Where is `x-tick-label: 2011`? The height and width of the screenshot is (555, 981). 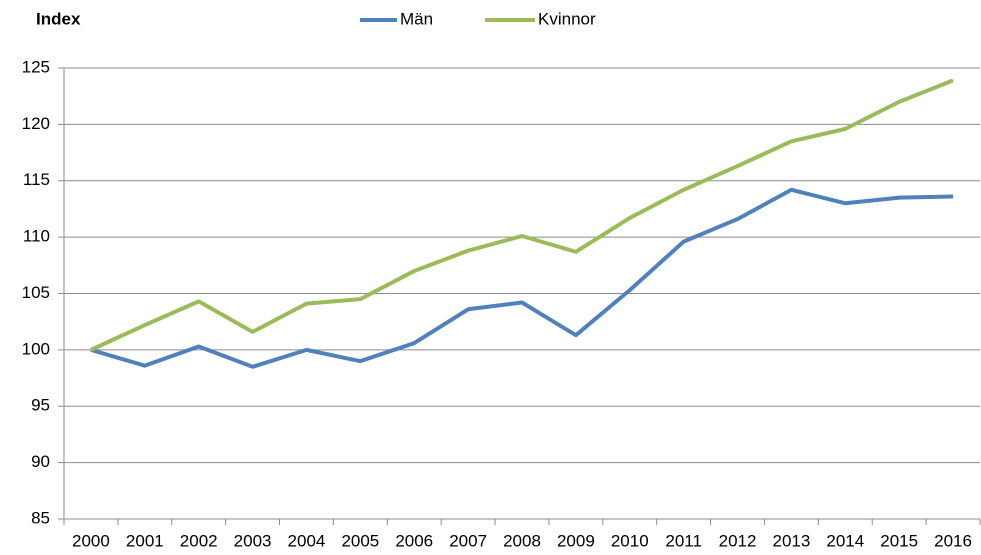 x-tick-label: 2011 is located at coordinates (683, 540).